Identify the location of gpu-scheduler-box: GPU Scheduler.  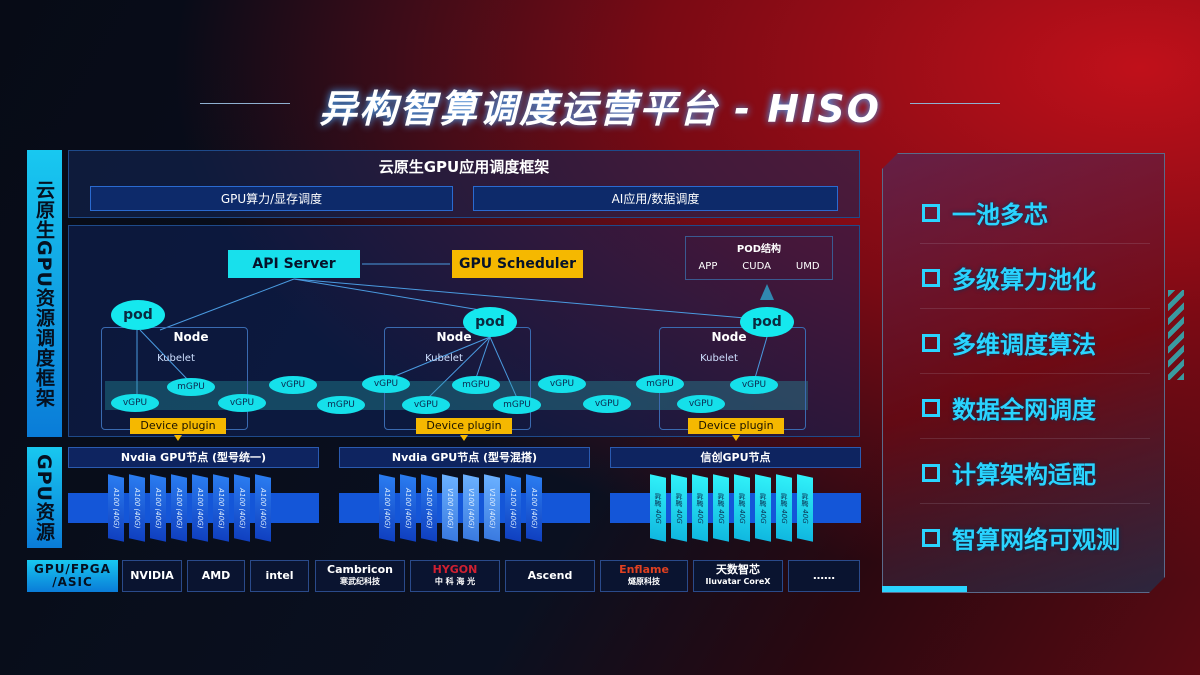
(517, 264).